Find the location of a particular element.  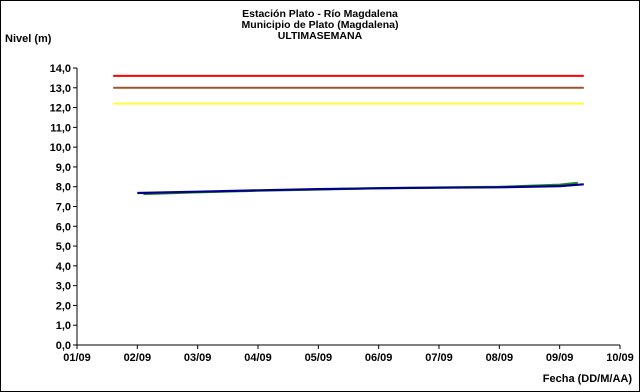

y-tick-label: 11,0 is located at coordinates (60, 128).